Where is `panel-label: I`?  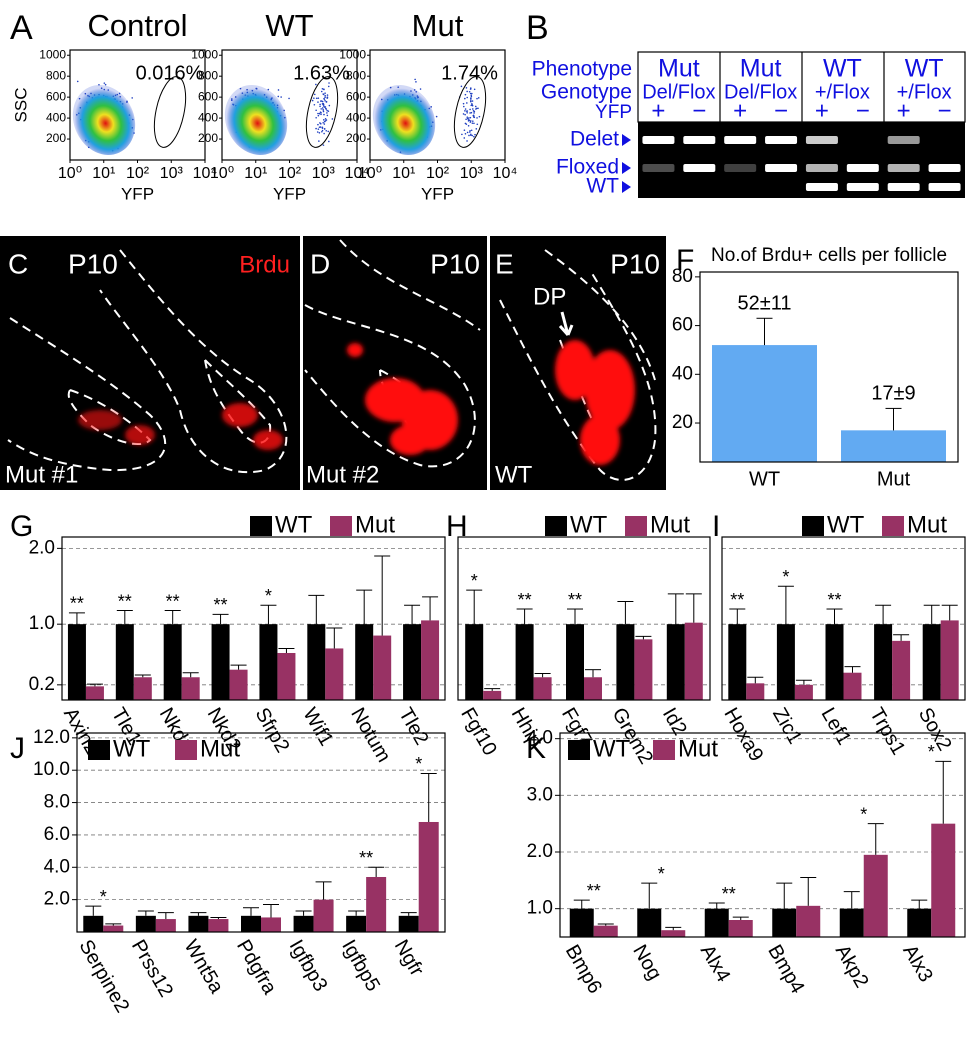
panel-label: I is located at coordinates (716, 526).